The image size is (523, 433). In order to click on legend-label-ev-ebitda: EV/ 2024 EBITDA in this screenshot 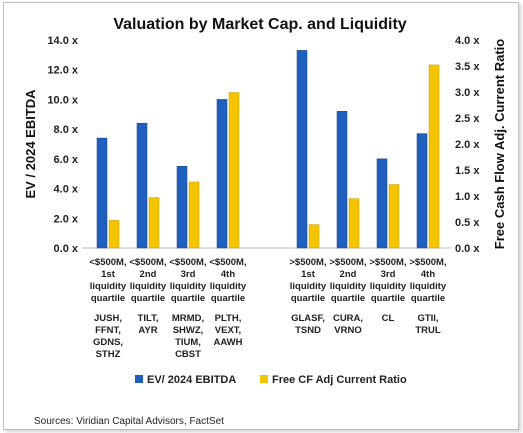, I will do `click(191, 380)`.